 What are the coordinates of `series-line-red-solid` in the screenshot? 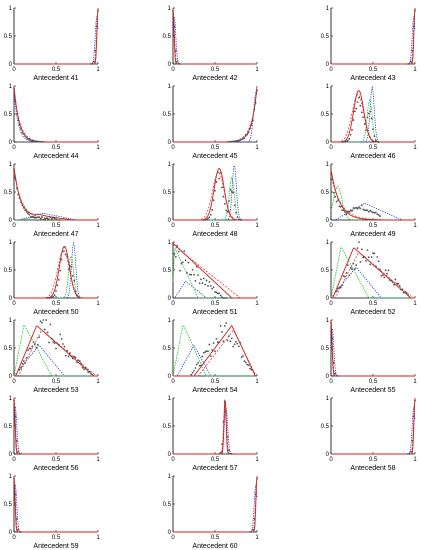 It's located at (56, 272).